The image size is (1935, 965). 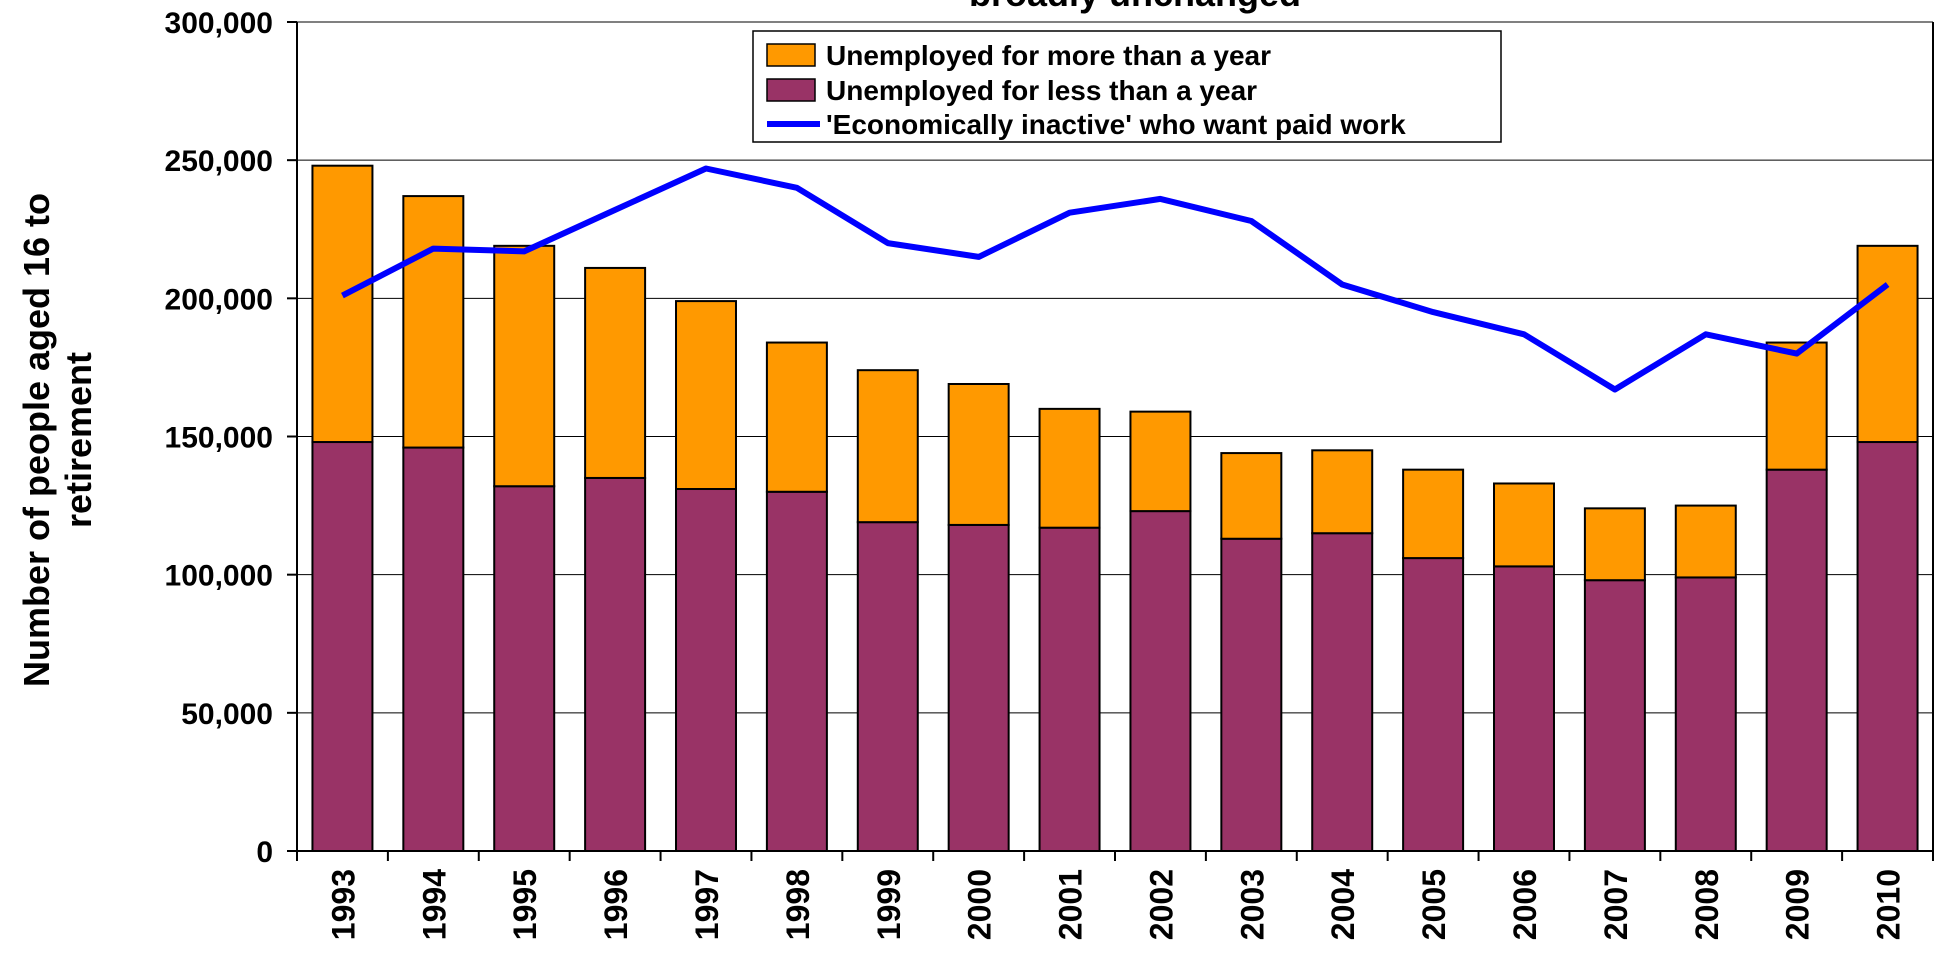 I want to click on x-tick-label-1993: 1993, so click(x=343, y=904).